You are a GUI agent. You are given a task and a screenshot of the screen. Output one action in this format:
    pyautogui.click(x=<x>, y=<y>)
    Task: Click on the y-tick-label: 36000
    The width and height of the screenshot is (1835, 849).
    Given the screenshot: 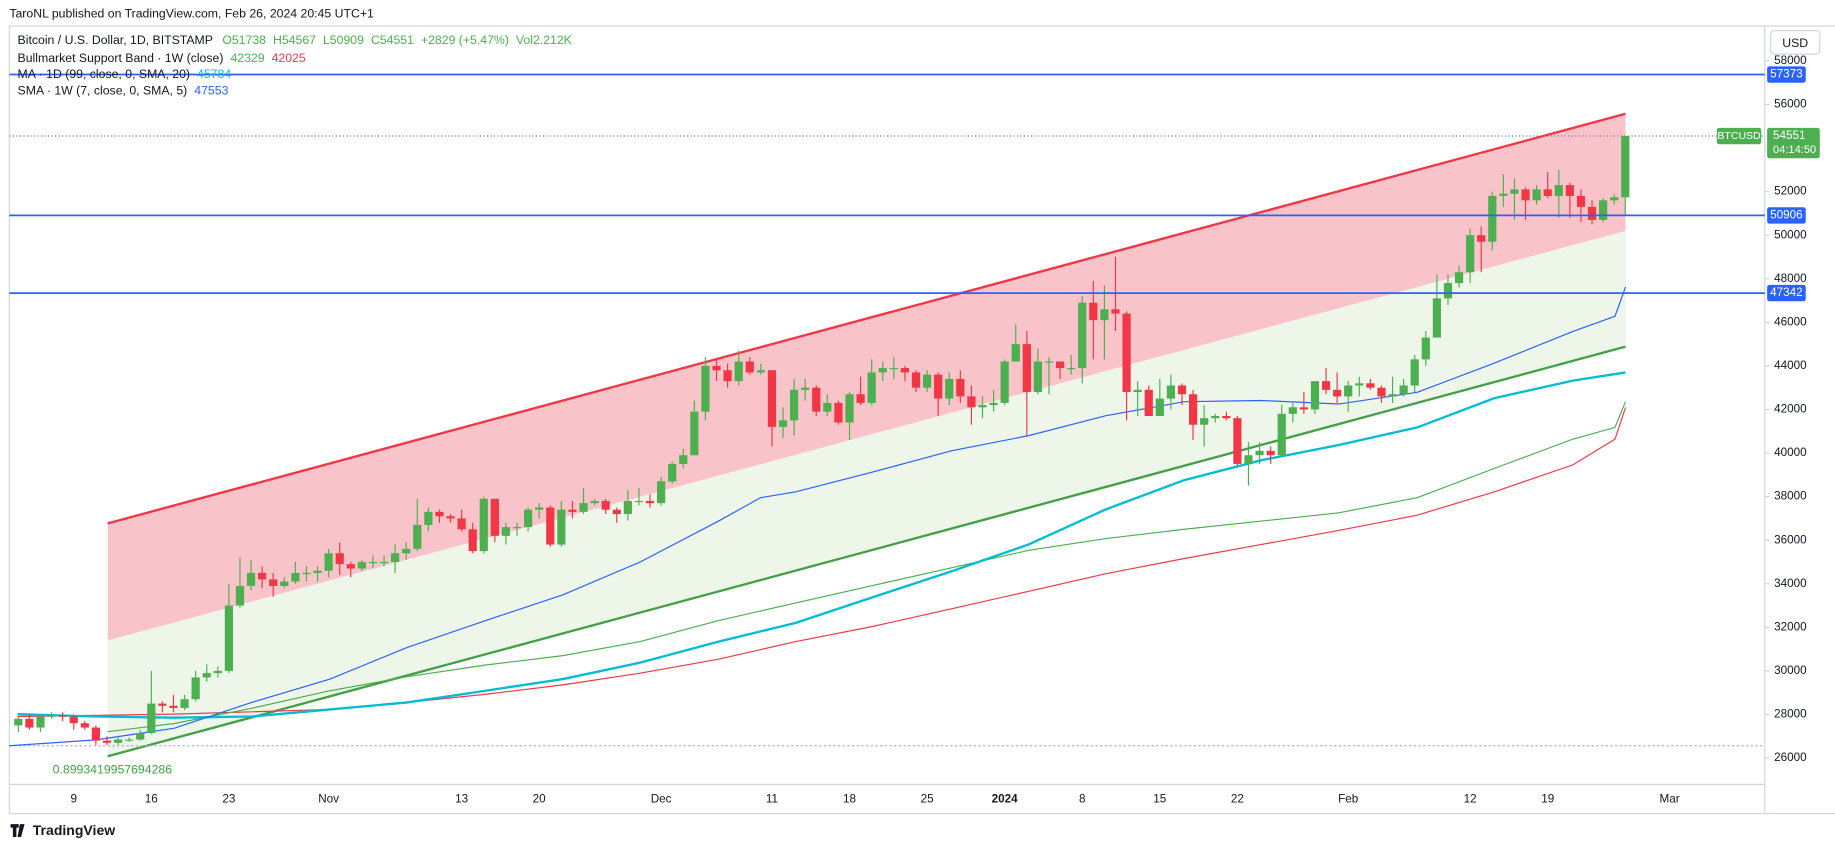 What is the action you would take?
    pyautogui.click(x=1790, y=539)
    